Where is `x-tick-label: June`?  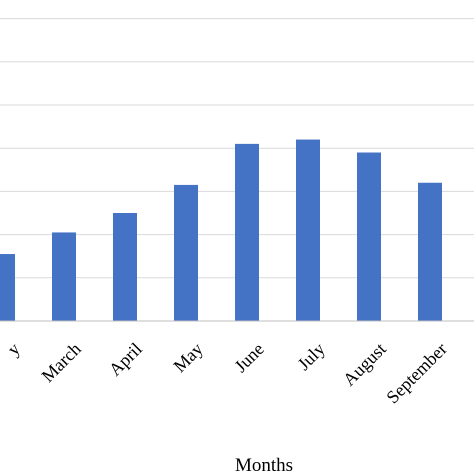
x-tick-label: June is located at coordinates (248, 357).